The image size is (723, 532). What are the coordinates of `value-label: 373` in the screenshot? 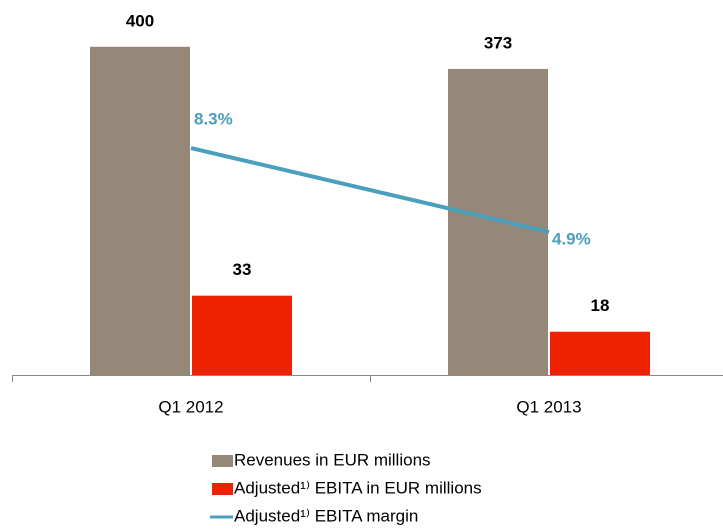 It's located at (498, 42).